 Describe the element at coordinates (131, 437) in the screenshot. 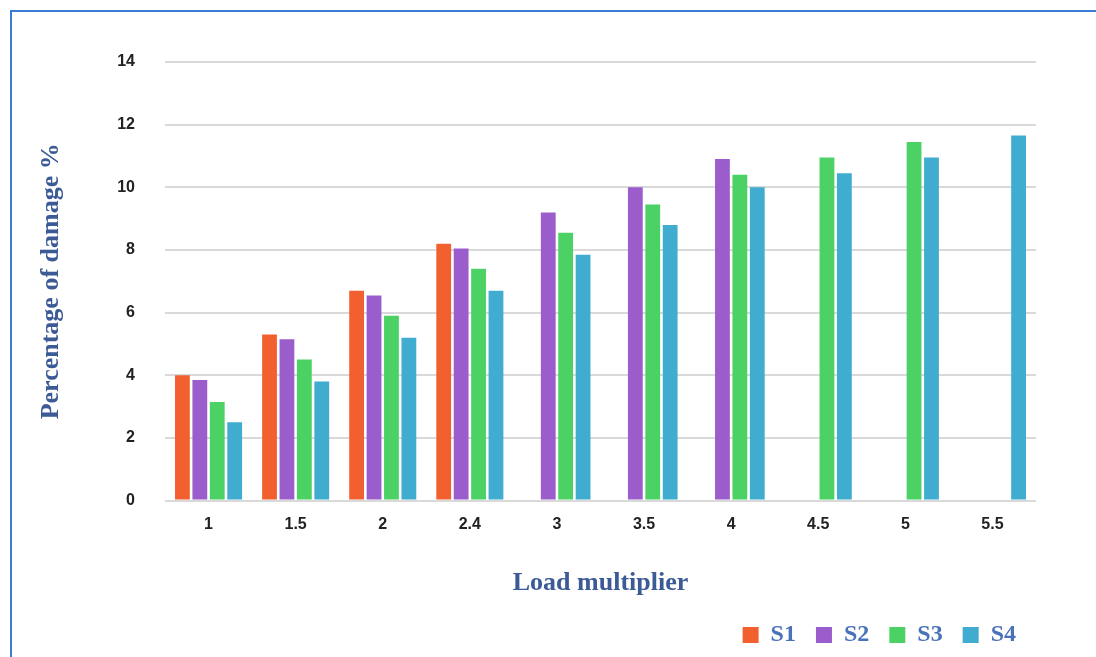

I see `y-tick-label: 2` at that location.